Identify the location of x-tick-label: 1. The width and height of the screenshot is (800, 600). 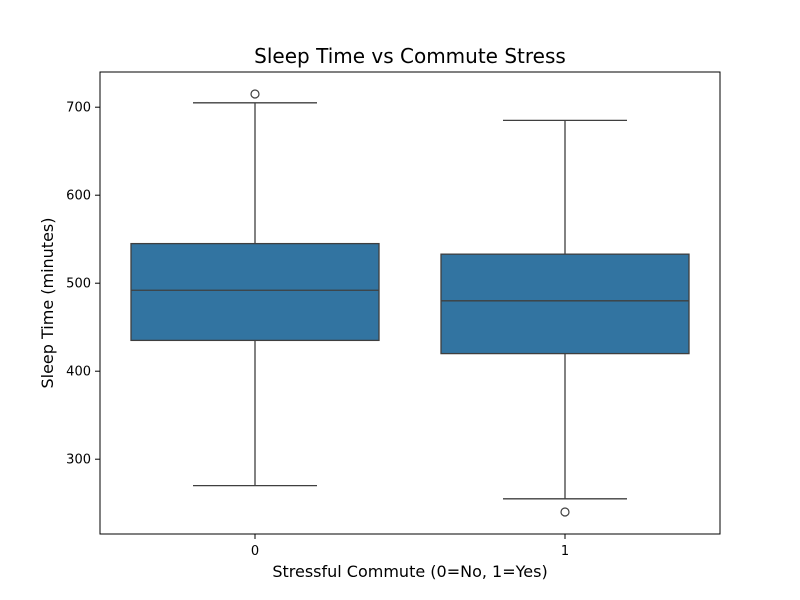
(565, 551).